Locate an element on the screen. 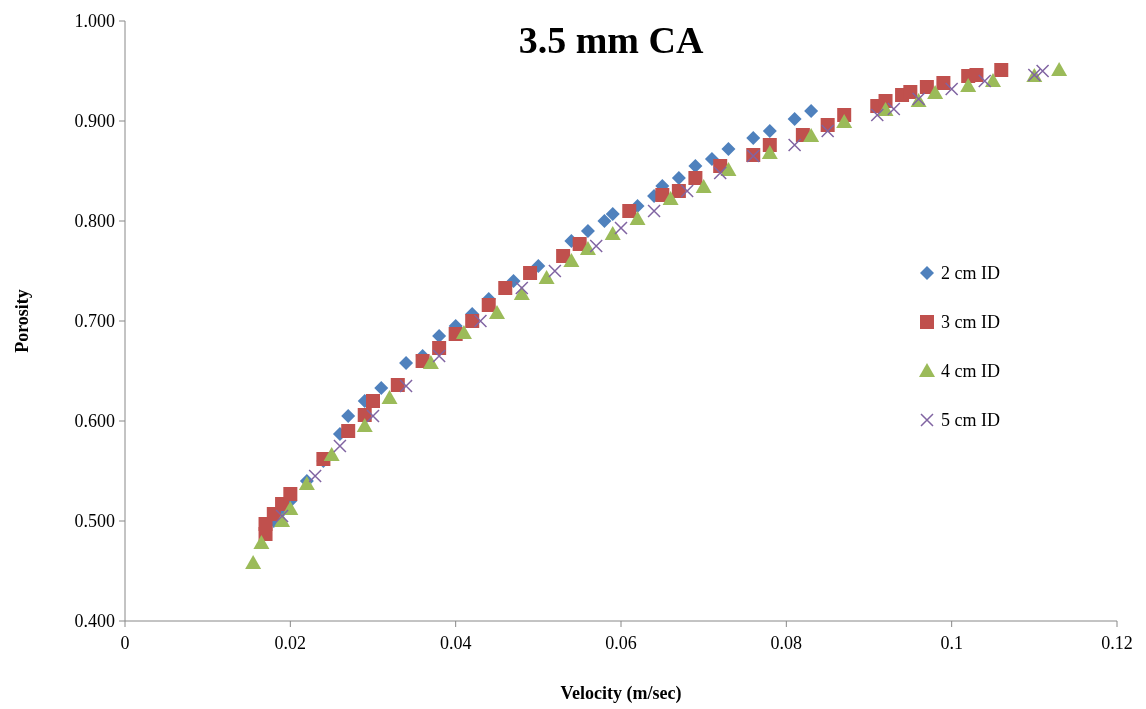  x-axis-title: Velocity (m/sec) is located at coordinates (621, 693).